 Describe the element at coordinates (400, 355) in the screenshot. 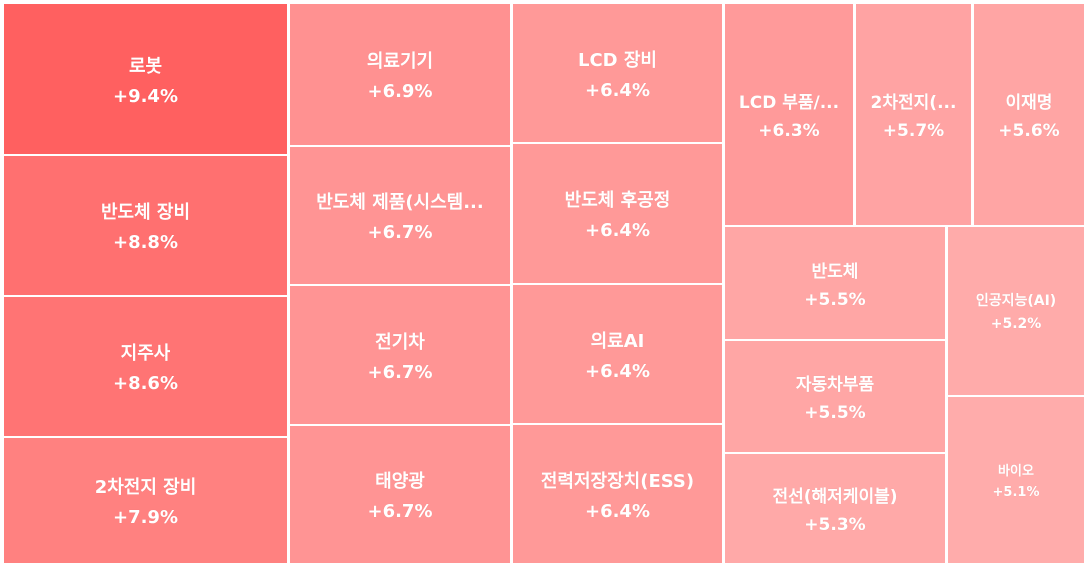

I see `treemap-tile: 전기차 +6.7%` at that location.